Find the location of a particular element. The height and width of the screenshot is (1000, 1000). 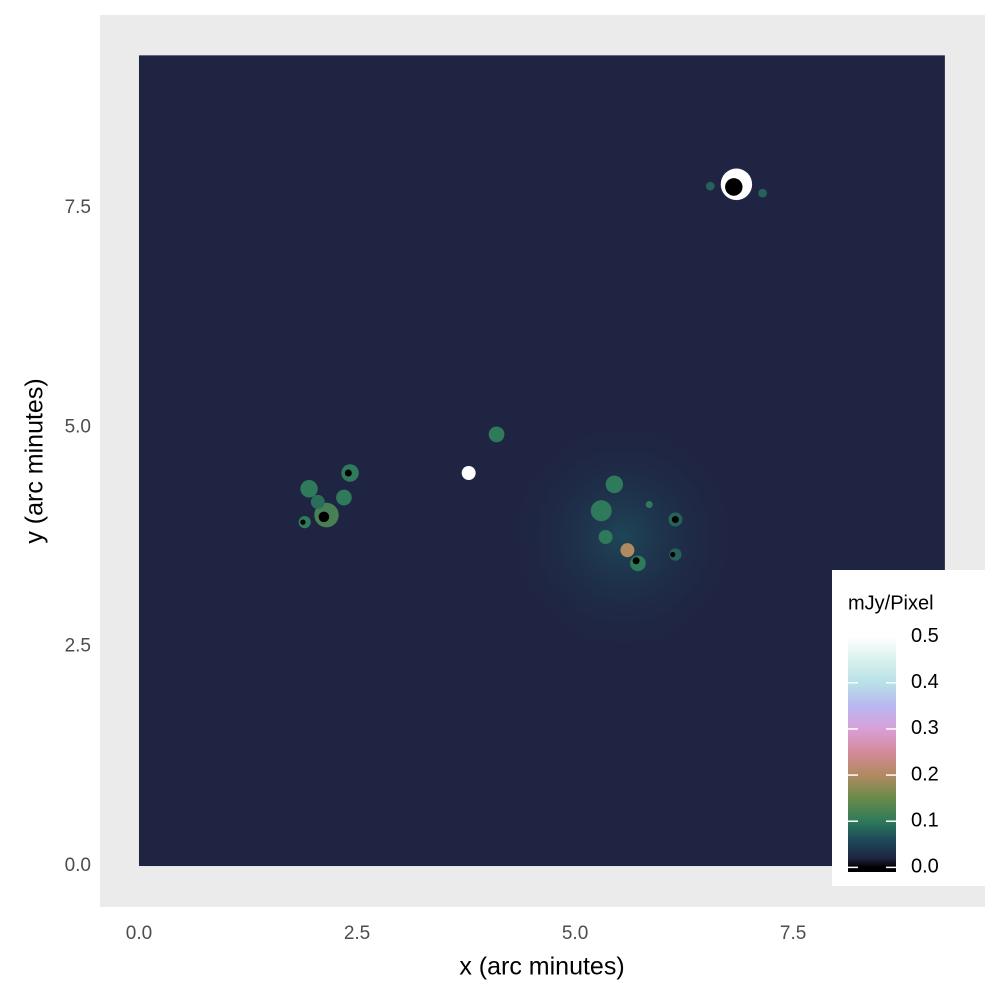

colorbar-tick-label: 0.0 is located at coordinates (925, 867).